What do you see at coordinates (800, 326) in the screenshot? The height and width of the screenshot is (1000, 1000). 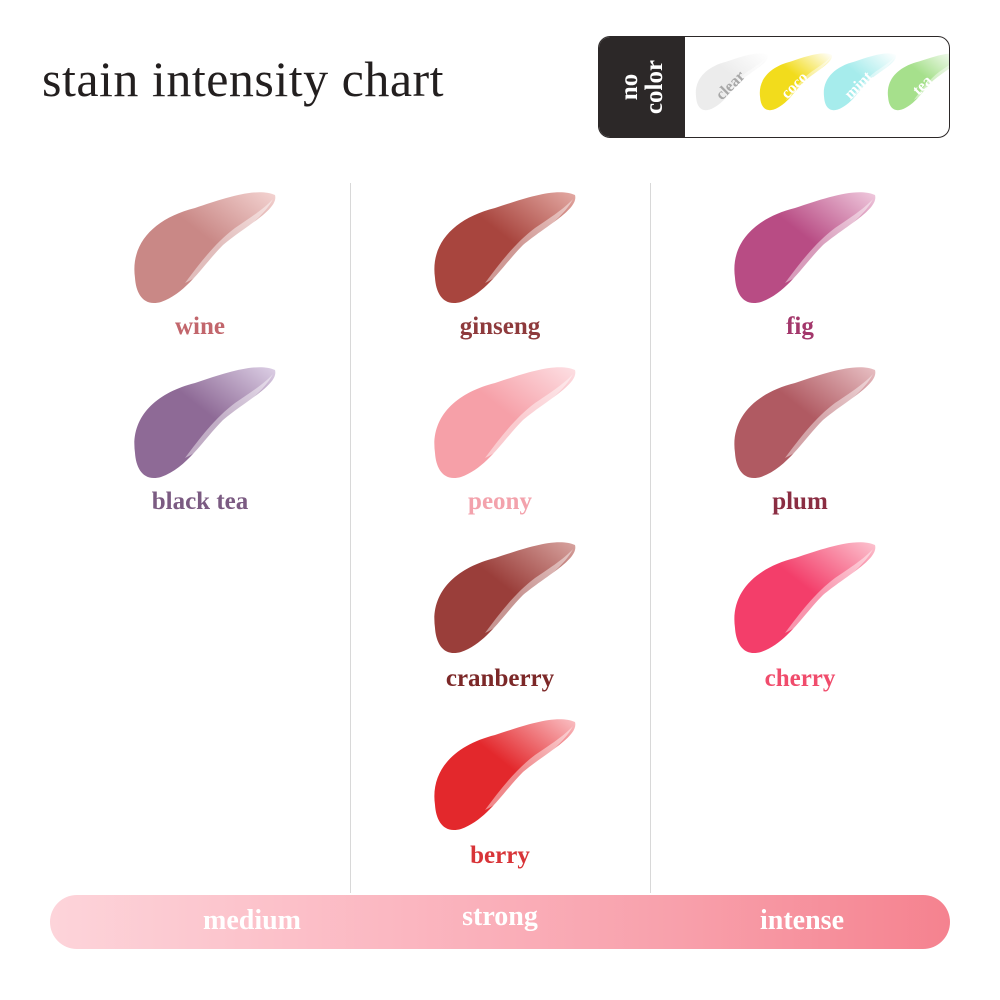 I see `shade-label: fig` at bounding box center [800, 326].